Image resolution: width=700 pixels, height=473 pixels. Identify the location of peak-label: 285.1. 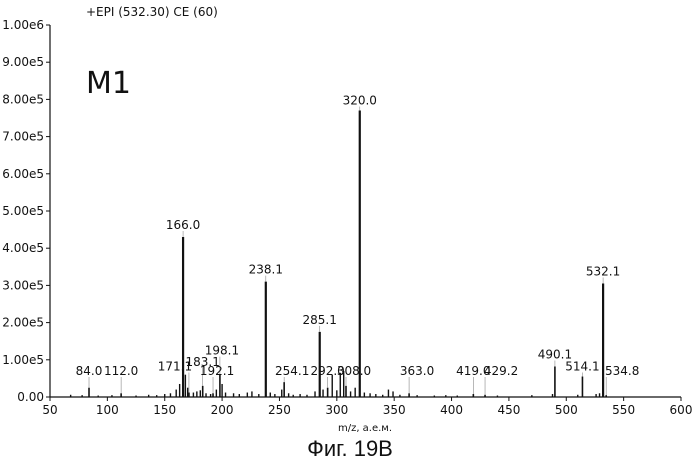
(320, 320).